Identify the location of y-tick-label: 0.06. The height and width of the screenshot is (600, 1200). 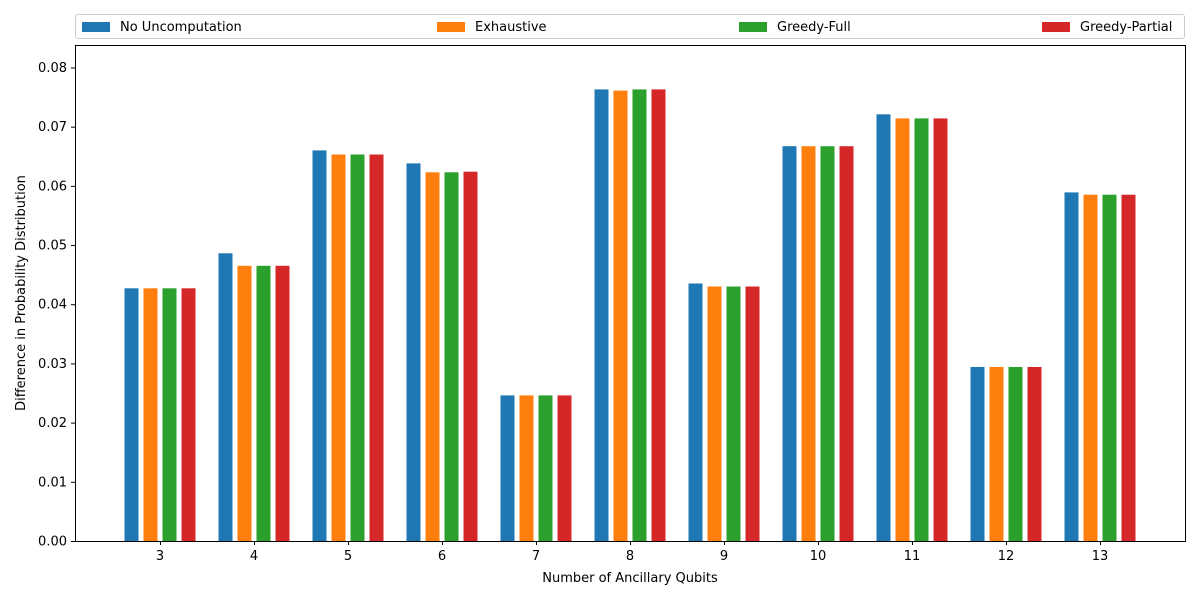
(52, 186).